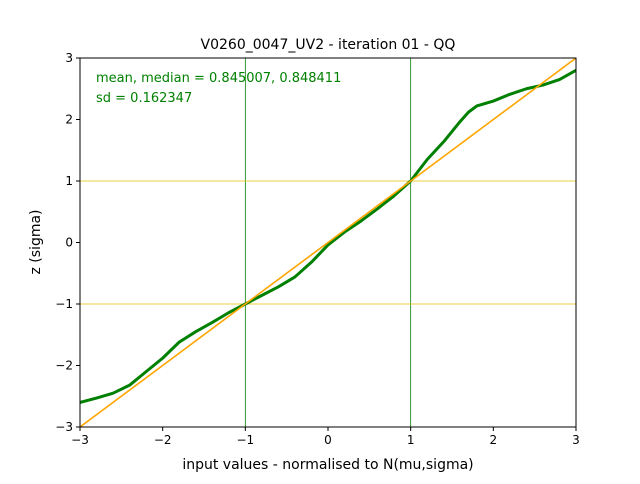 The image size is (640, 484). I want to click on x-tick-label: −1, so click(245, 440).